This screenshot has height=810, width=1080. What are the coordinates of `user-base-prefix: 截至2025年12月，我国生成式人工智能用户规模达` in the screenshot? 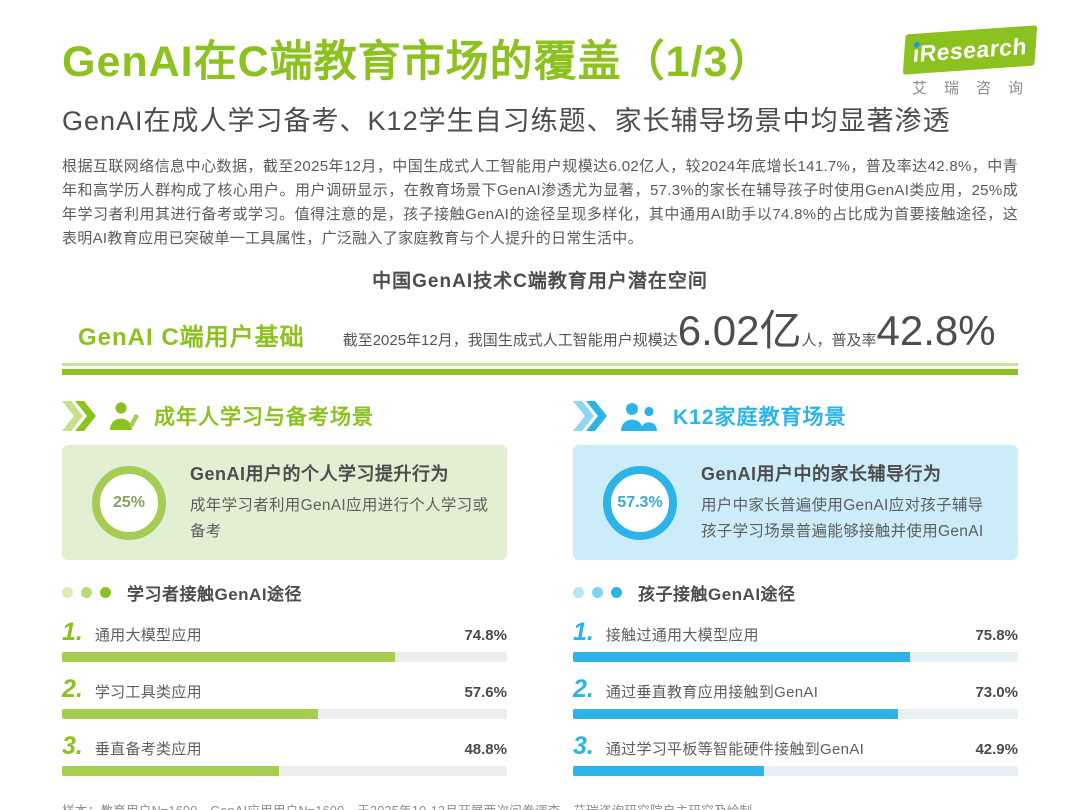 It's located at (510, 341).